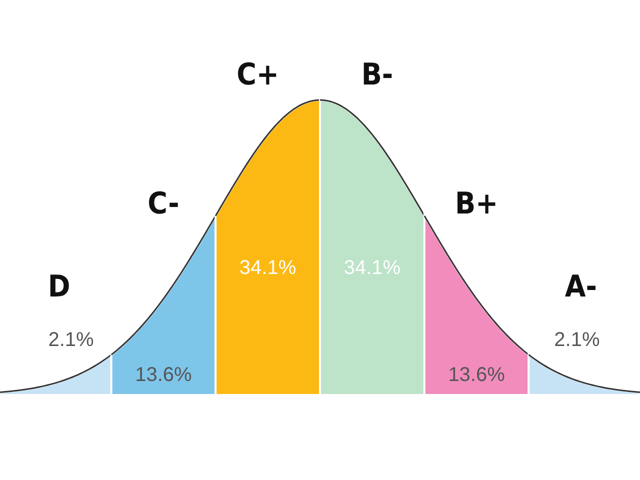 The width and height of the screenshot is (640, 480). I want to click on category-label: A-, so click(581, 286).